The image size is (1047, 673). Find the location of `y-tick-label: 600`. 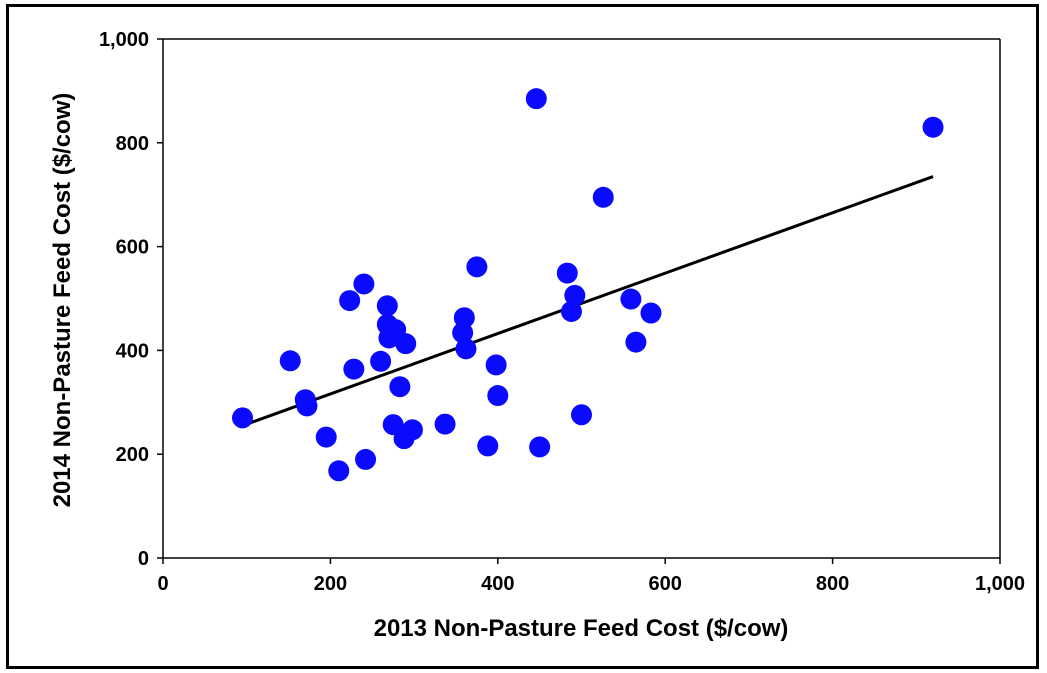

y-tick-label: 600 is located at coordinates (132, 248).